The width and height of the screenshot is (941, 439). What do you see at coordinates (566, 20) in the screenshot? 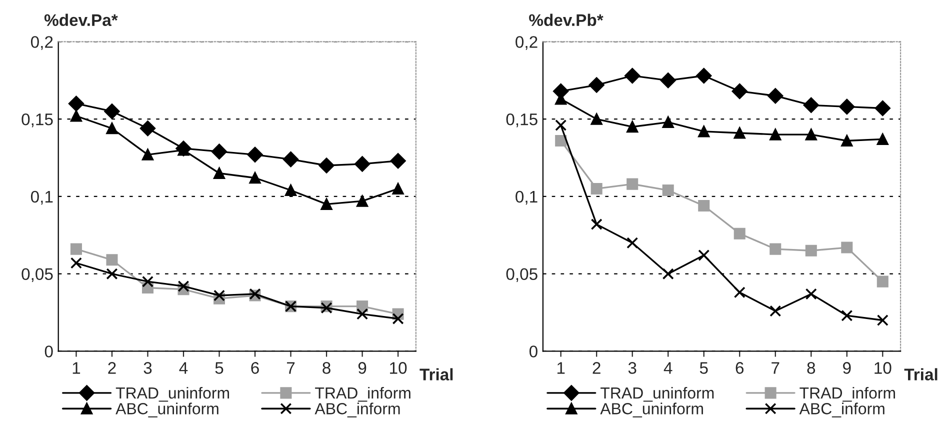
I see `y-axis-title: %dev.Pb*` at bounding box center [566, 20].